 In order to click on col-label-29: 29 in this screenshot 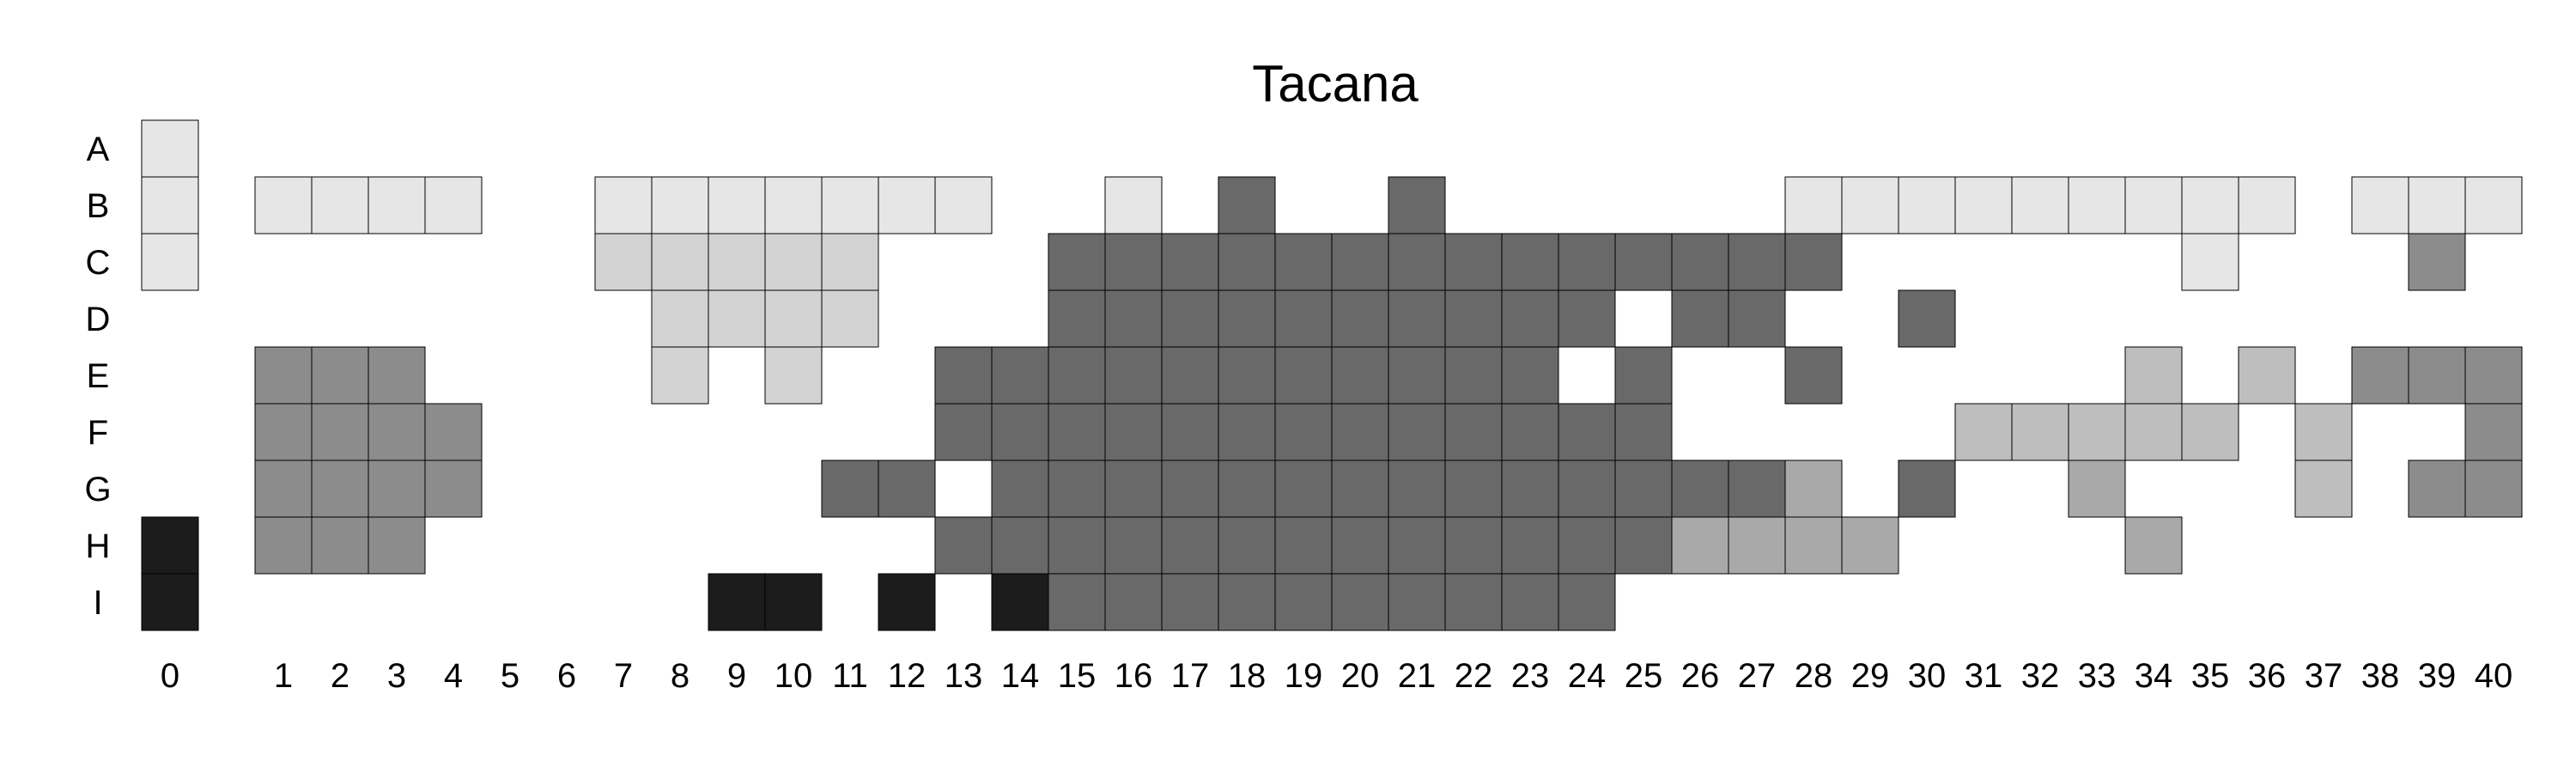, I will do `click(1871, 676)`.